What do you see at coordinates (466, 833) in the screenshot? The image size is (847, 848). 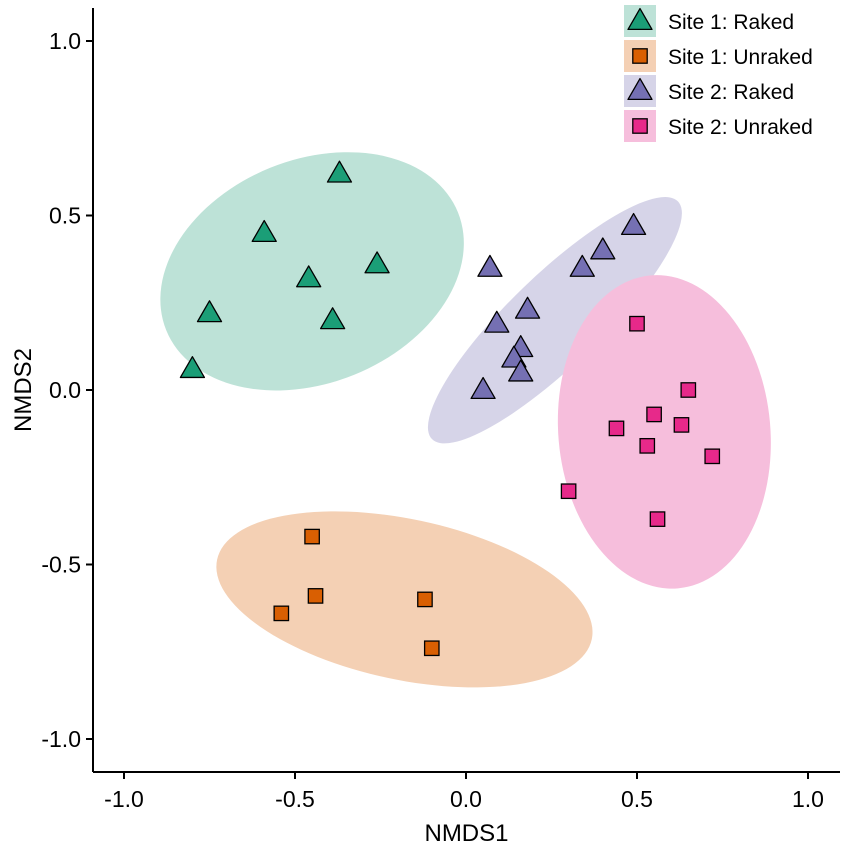 I see `x-axis-title: NMDS1` at bounding box center [466, 833].